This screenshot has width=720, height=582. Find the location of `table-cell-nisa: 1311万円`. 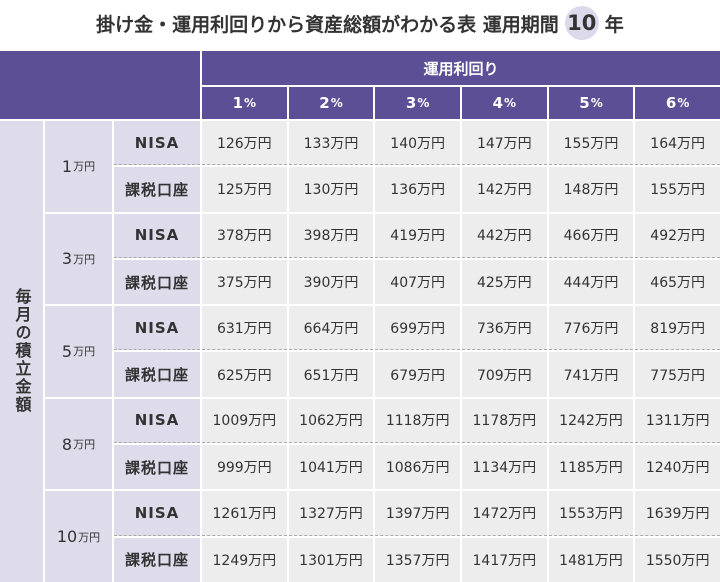

table-cell-nisa: 1311万円 is located at coordinates (677, 421).